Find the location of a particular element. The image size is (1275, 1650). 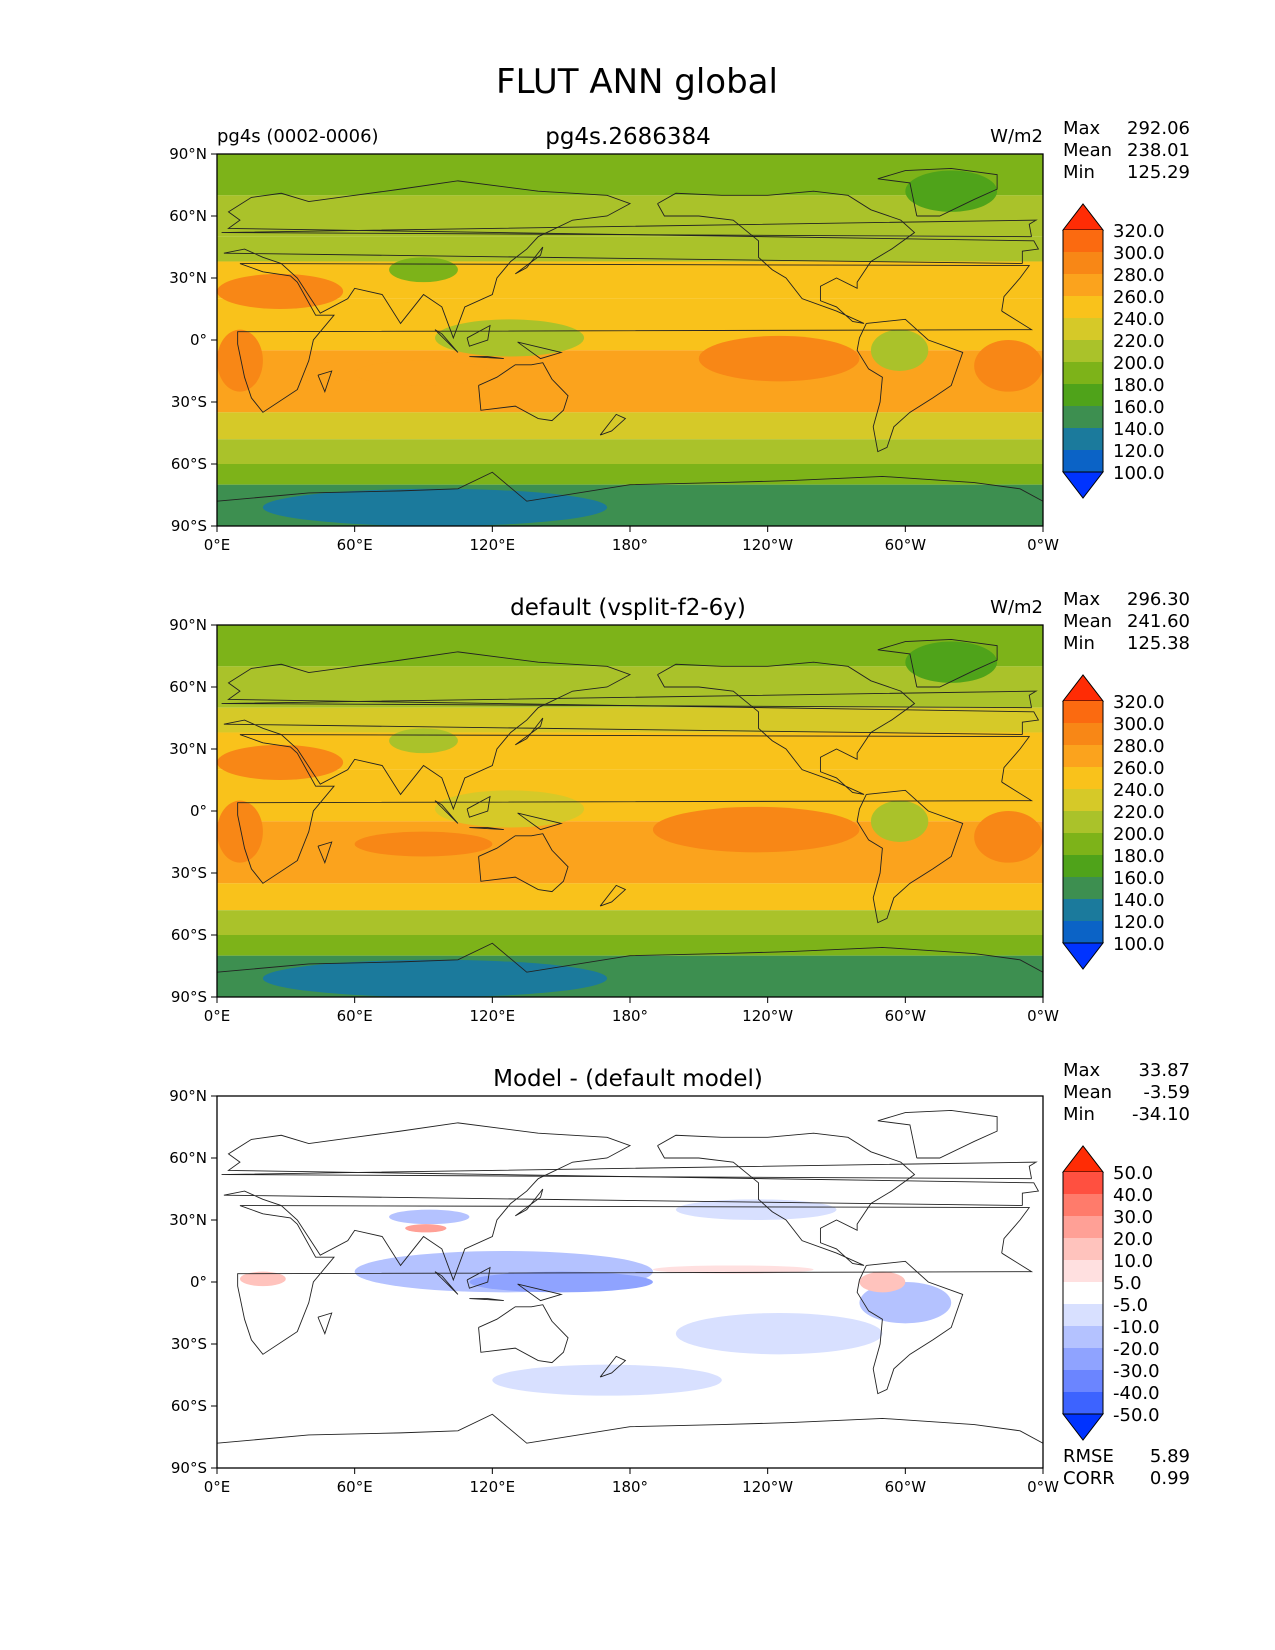

east-pacific-warm-region is located at coordinates (779, 358).